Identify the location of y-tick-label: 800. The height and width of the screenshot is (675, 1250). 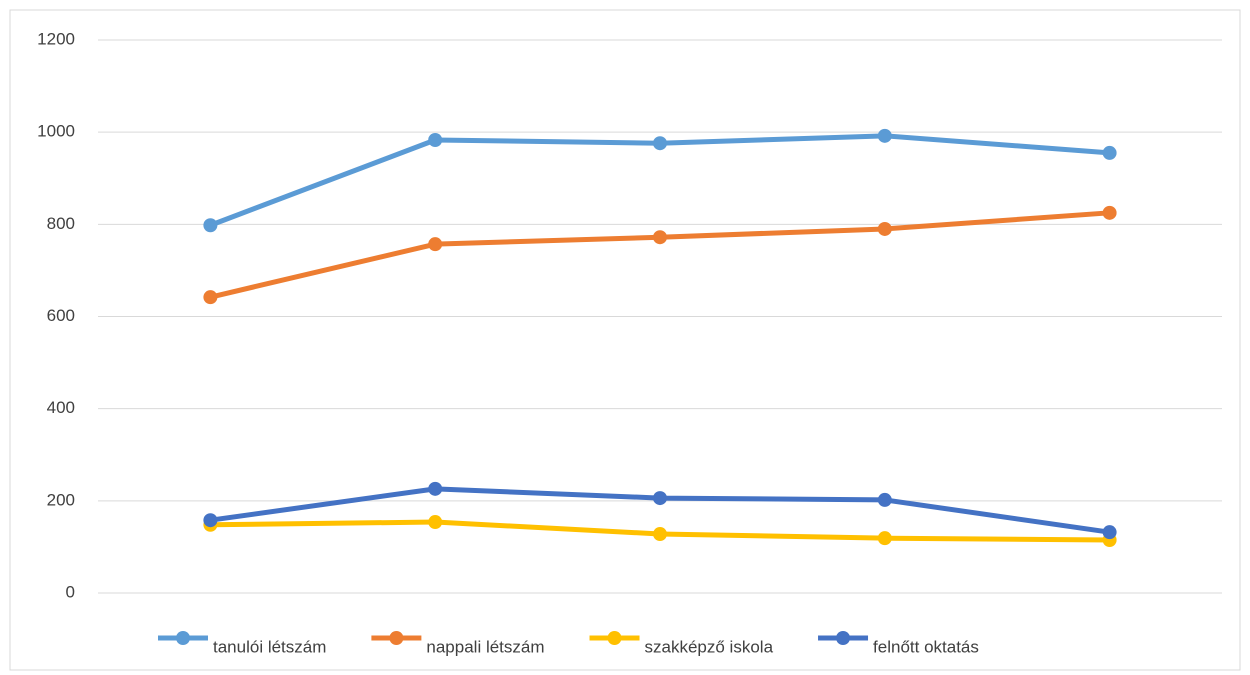
(61, 223).